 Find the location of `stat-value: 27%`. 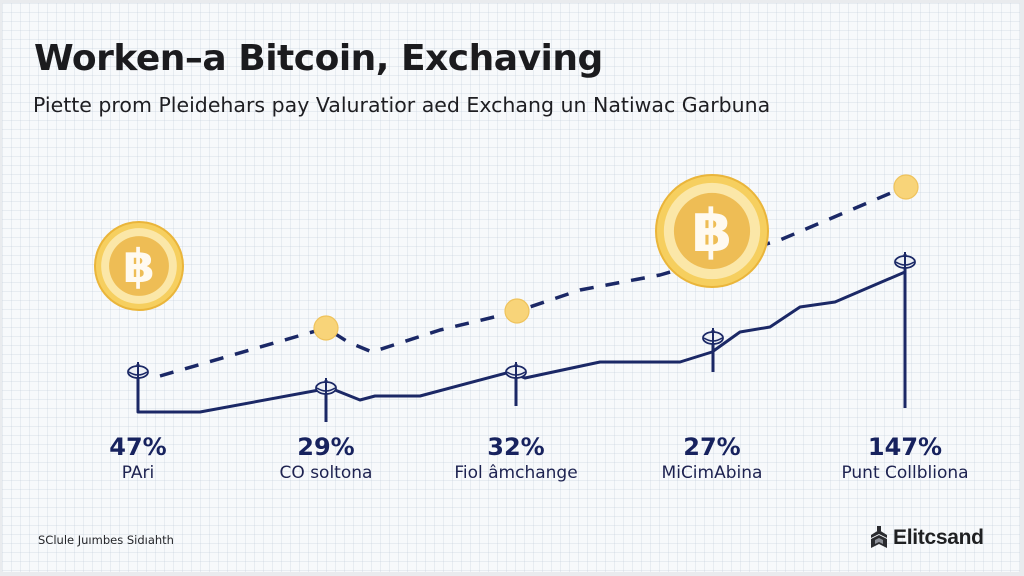

stat-value: 27% is located at coordinates (712, 447).